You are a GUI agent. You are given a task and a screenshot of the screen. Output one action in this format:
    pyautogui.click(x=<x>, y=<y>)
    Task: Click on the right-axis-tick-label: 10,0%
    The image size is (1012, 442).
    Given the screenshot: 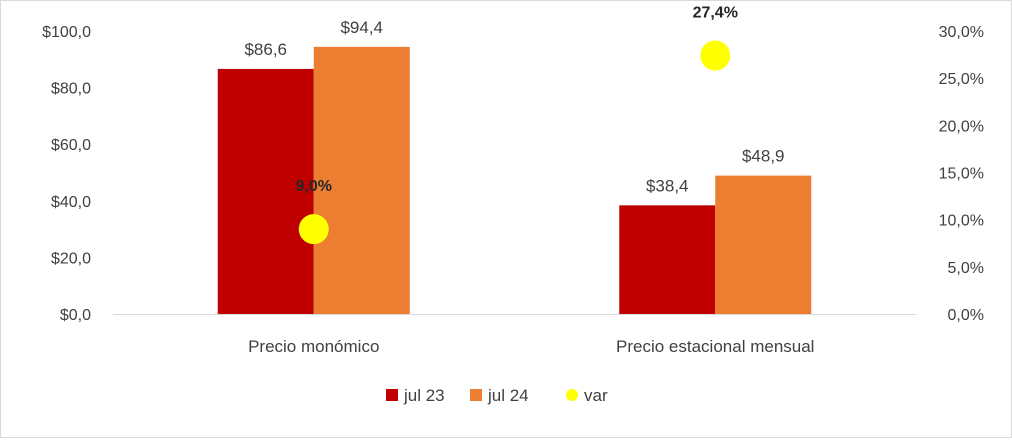 What is the action you would take?
    pyautogui.click(x=961, y=221)
    